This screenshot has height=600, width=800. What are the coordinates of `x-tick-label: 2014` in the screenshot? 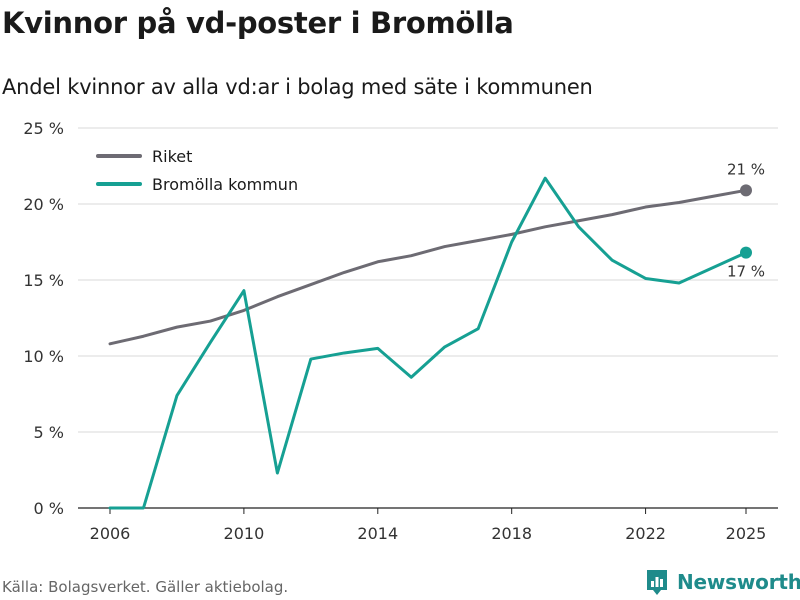 It's located at (377, 533).